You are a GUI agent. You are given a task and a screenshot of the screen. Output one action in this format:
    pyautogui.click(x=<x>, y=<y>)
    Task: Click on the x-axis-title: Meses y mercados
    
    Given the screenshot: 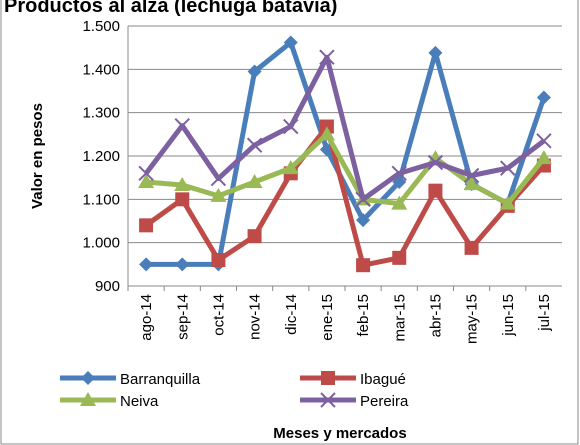 What is the action you would take?
    pyautogui.click(x=339, y=433)
    